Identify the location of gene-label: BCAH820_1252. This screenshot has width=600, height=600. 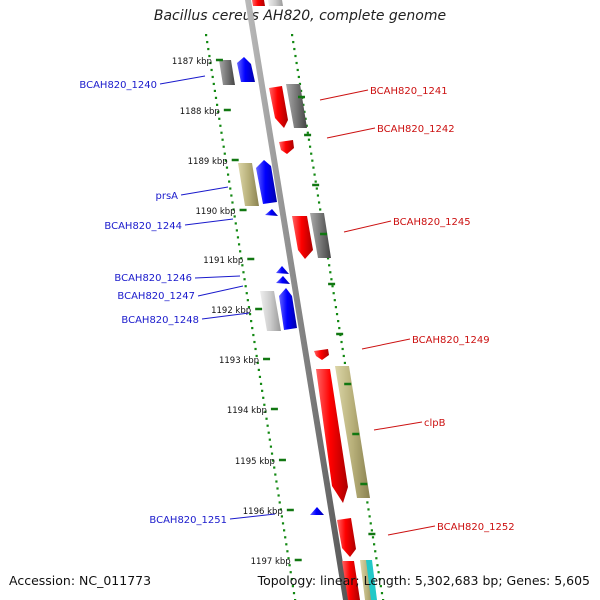
(476, 527).